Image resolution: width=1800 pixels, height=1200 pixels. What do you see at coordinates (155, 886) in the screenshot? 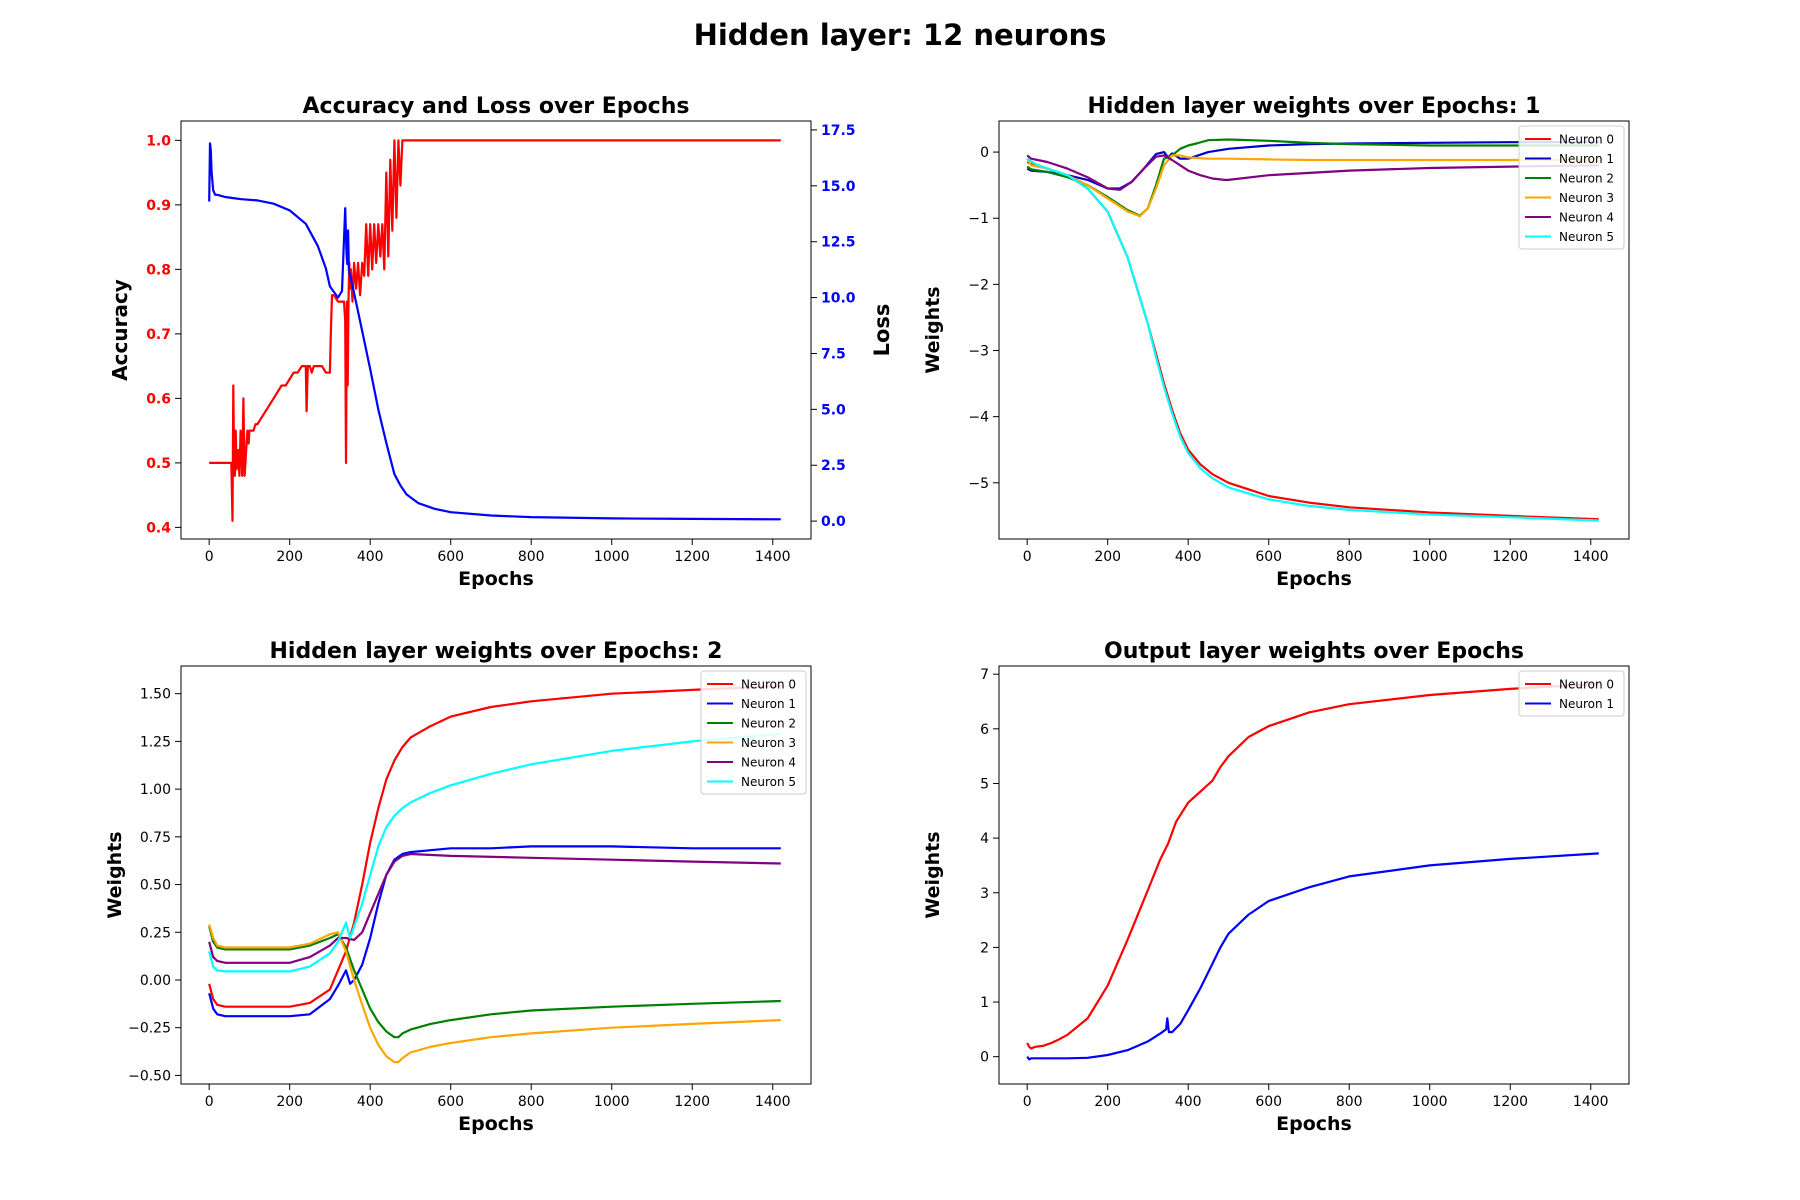
I see `y-tick-label: 0.50` at bounding box center [155, 886].